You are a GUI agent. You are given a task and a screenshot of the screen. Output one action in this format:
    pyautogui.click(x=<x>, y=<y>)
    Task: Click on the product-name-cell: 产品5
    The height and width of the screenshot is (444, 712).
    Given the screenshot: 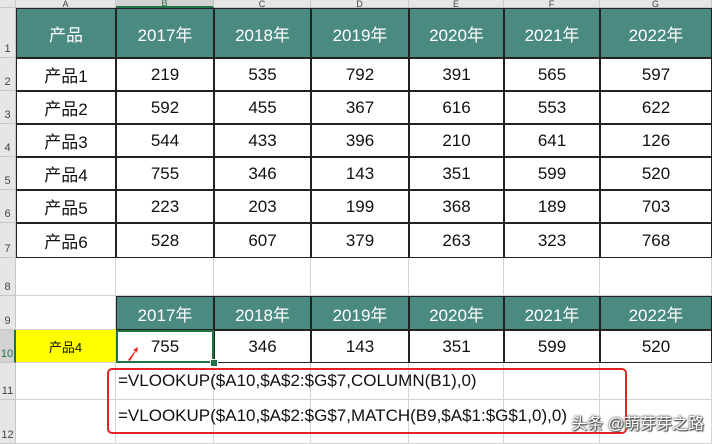 What is the action you would take?
    pyautogui.click(x=66, y=206)
    